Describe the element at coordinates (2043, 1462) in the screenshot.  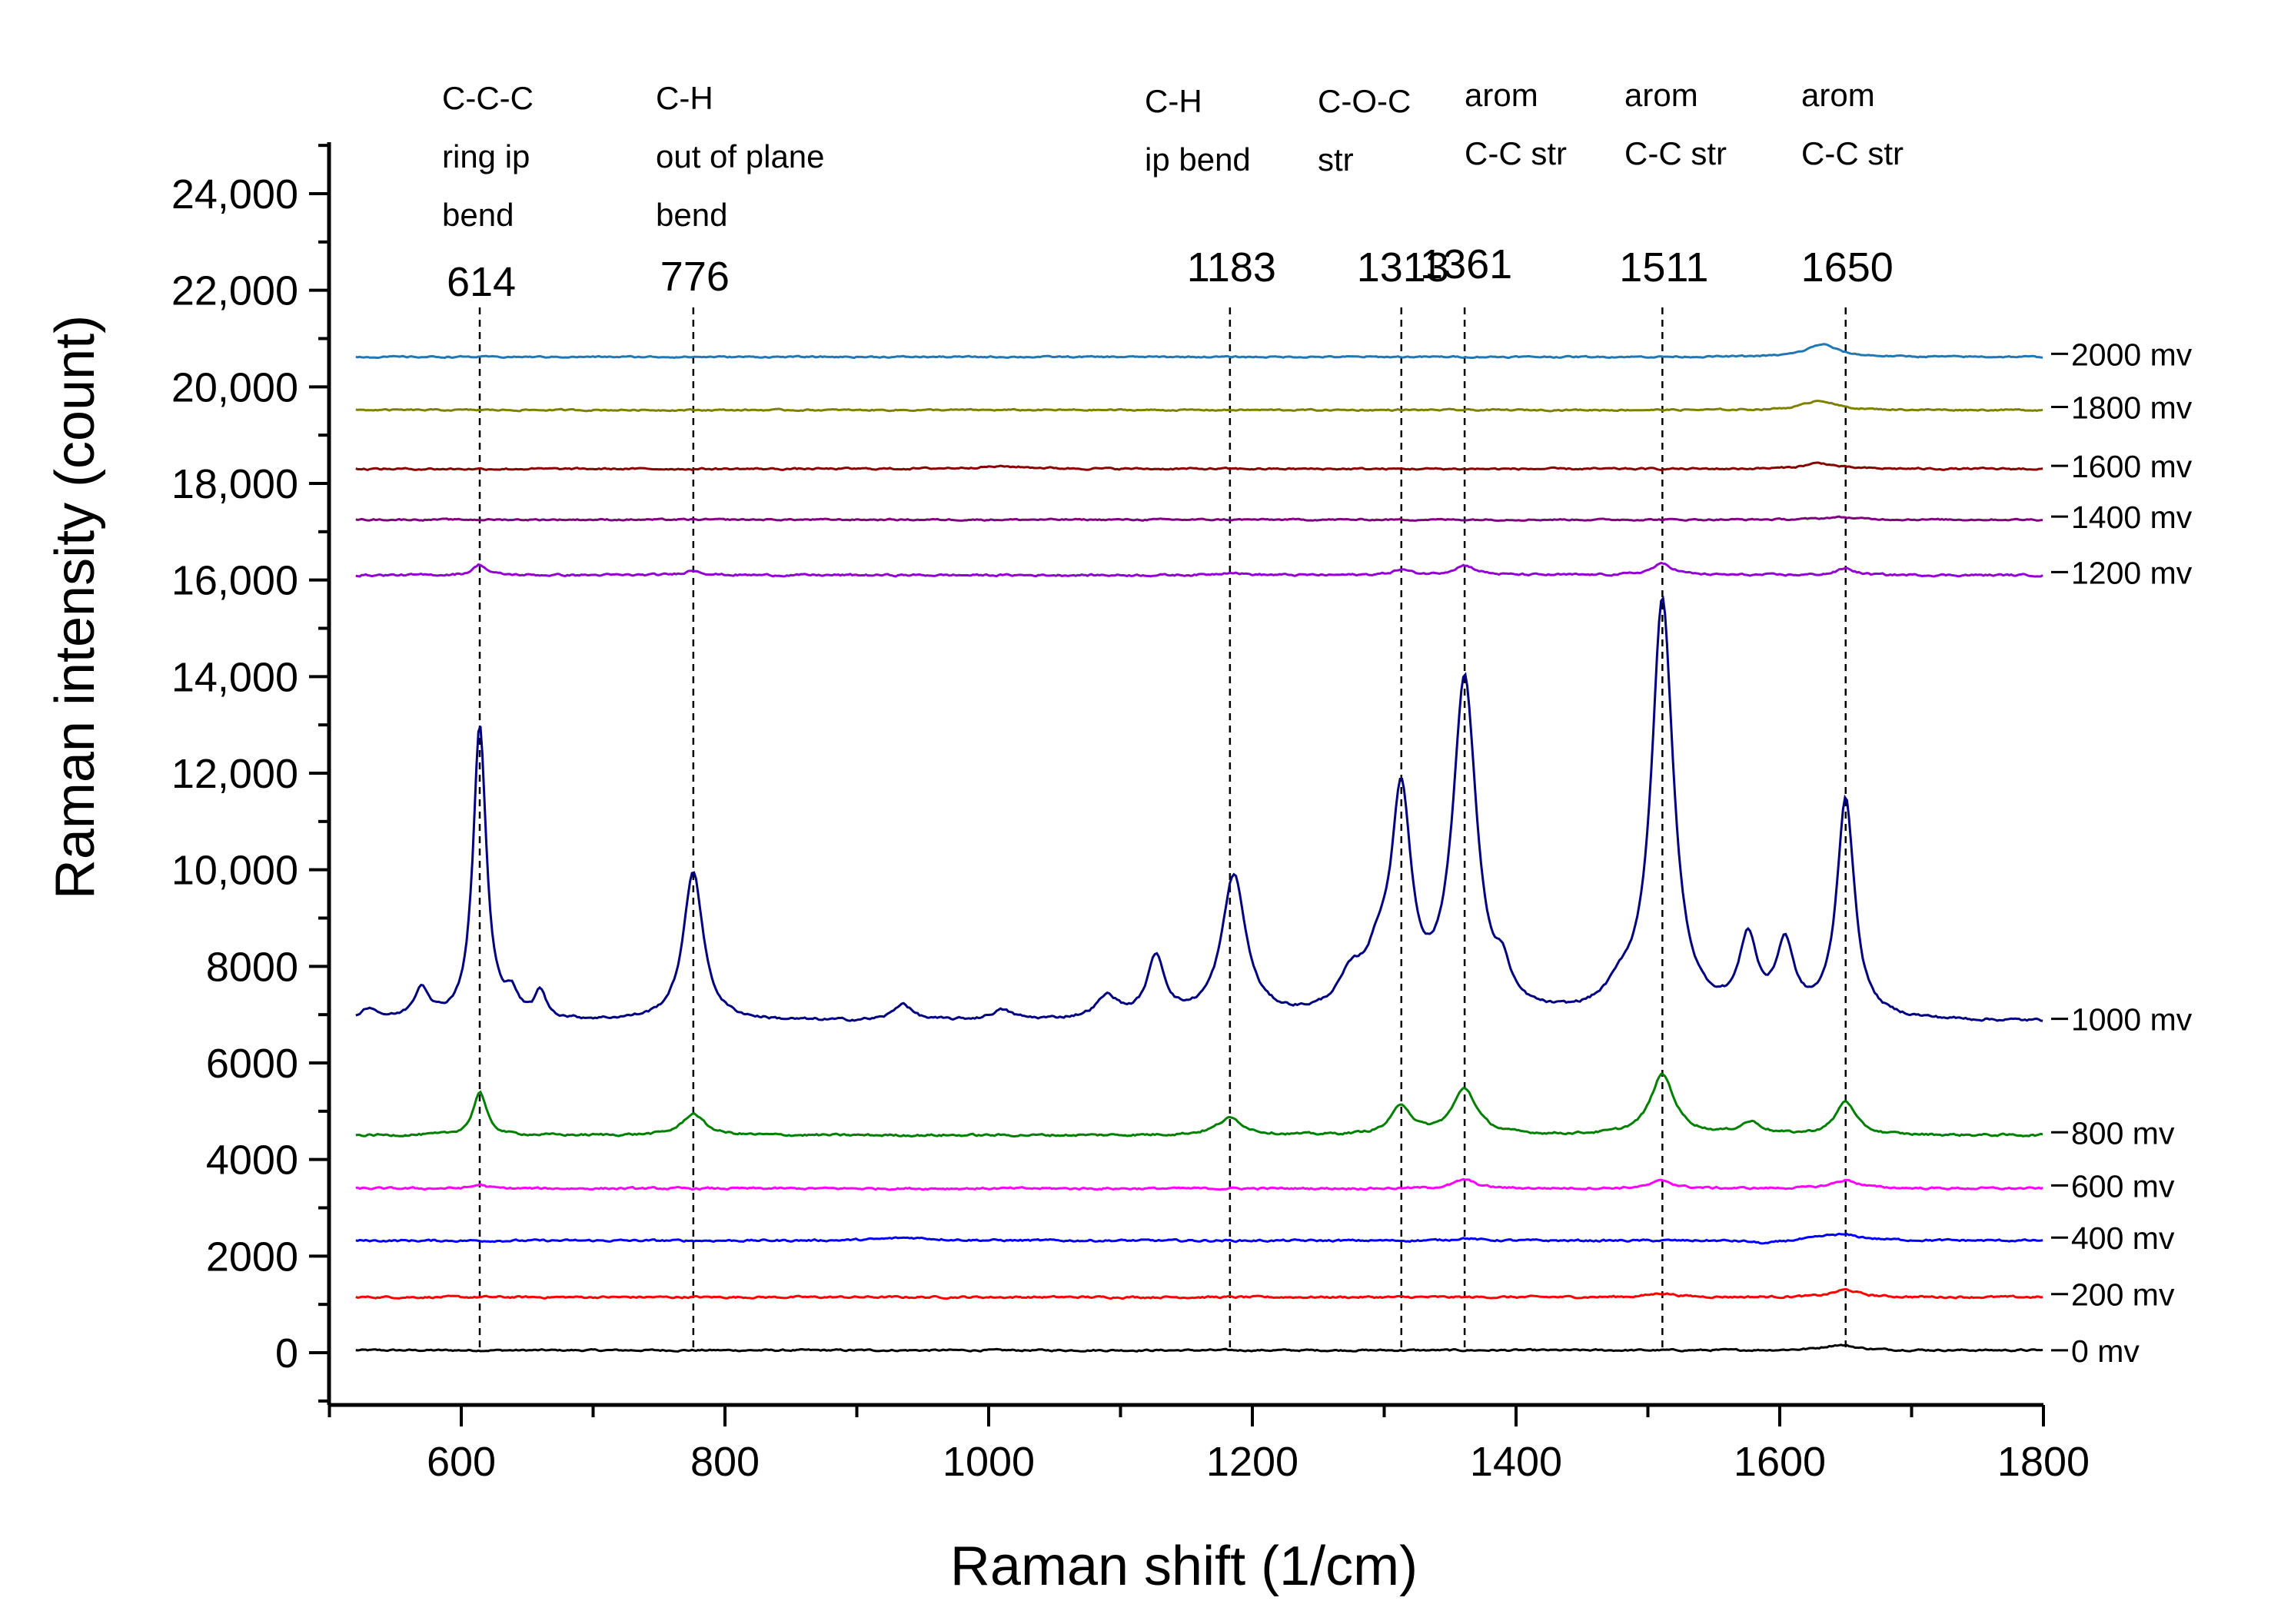
I see `x-tick-label: 1800` at that location.